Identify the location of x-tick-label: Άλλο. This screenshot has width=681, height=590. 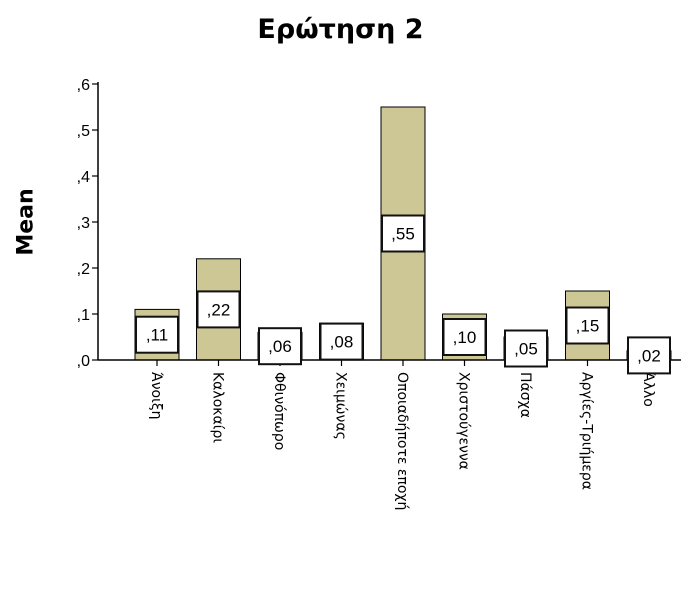
(648, 389).